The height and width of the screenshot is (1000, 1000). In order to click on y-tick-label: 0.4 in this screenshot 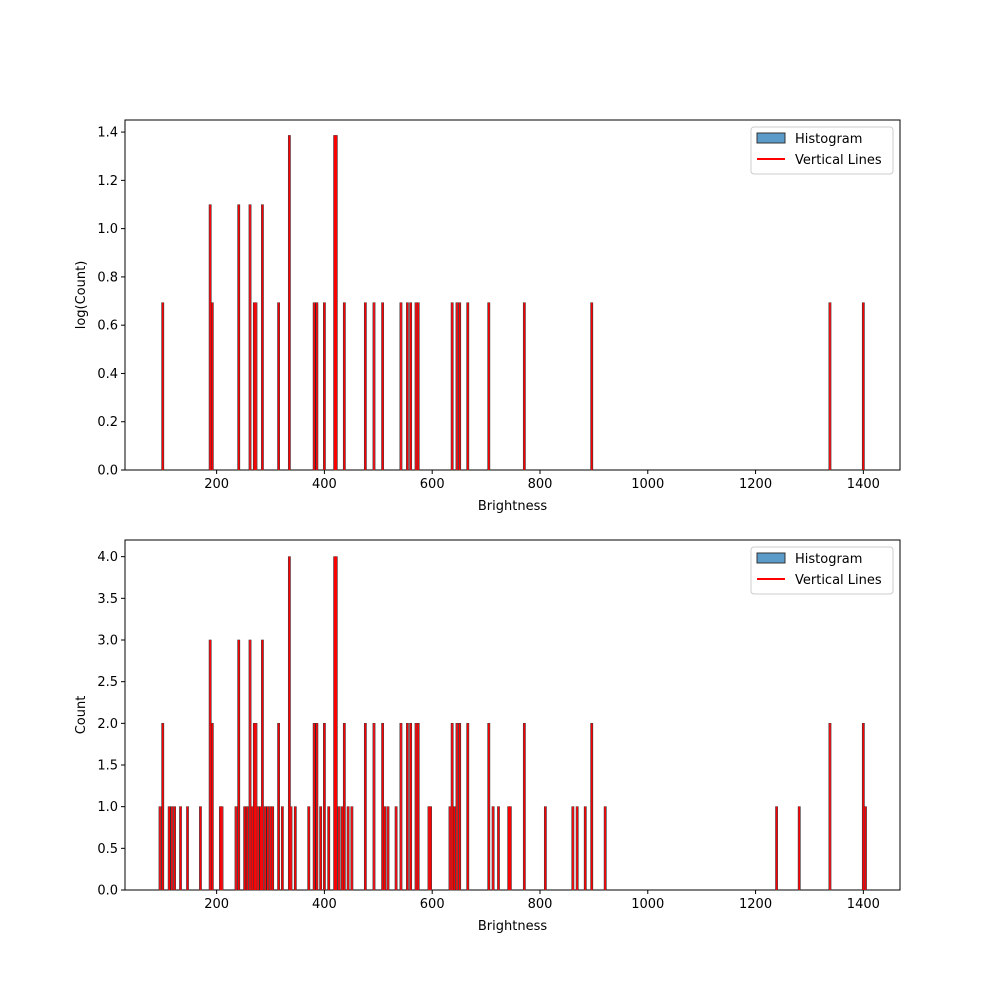, I will do `click(107, 374)`.